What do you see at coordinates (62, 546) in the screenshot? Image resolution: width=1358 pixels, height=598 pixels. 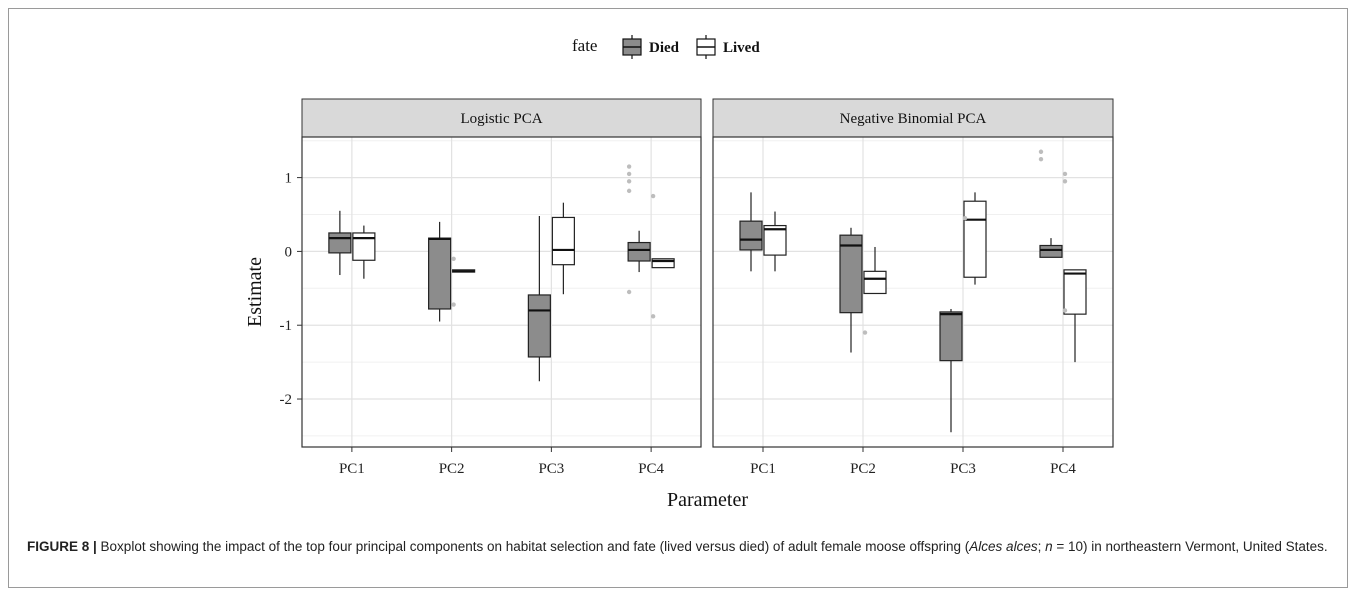 I see `caption-label: FIGURE 8 |` at bounding box center [62, 546].